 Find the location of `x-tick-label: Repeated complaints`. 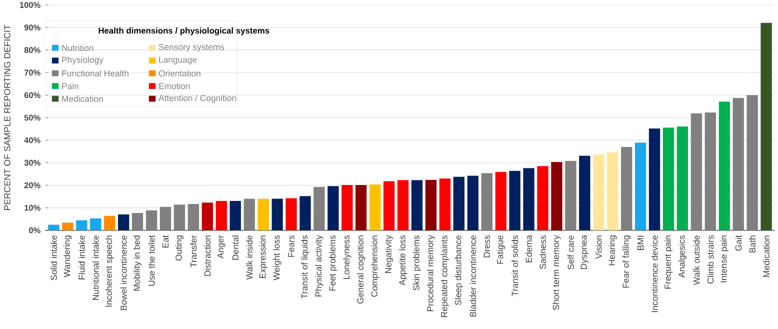

x-tick-label: Repeated complaints is located at coordinates (445, 276).